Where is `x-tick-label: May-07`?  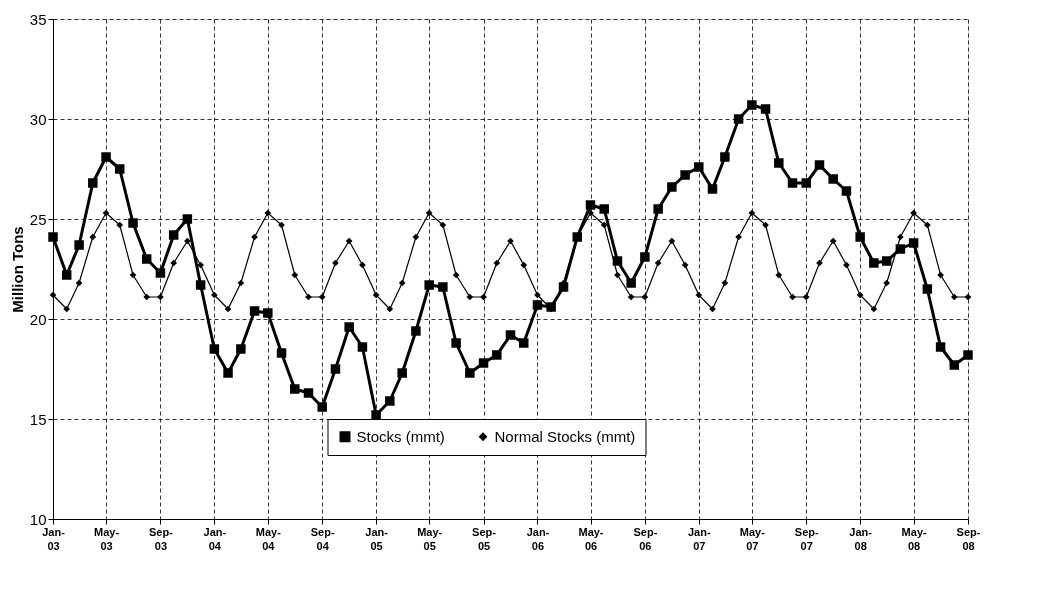
x-tick-label: May-07 is located at coordinates (752, 538).